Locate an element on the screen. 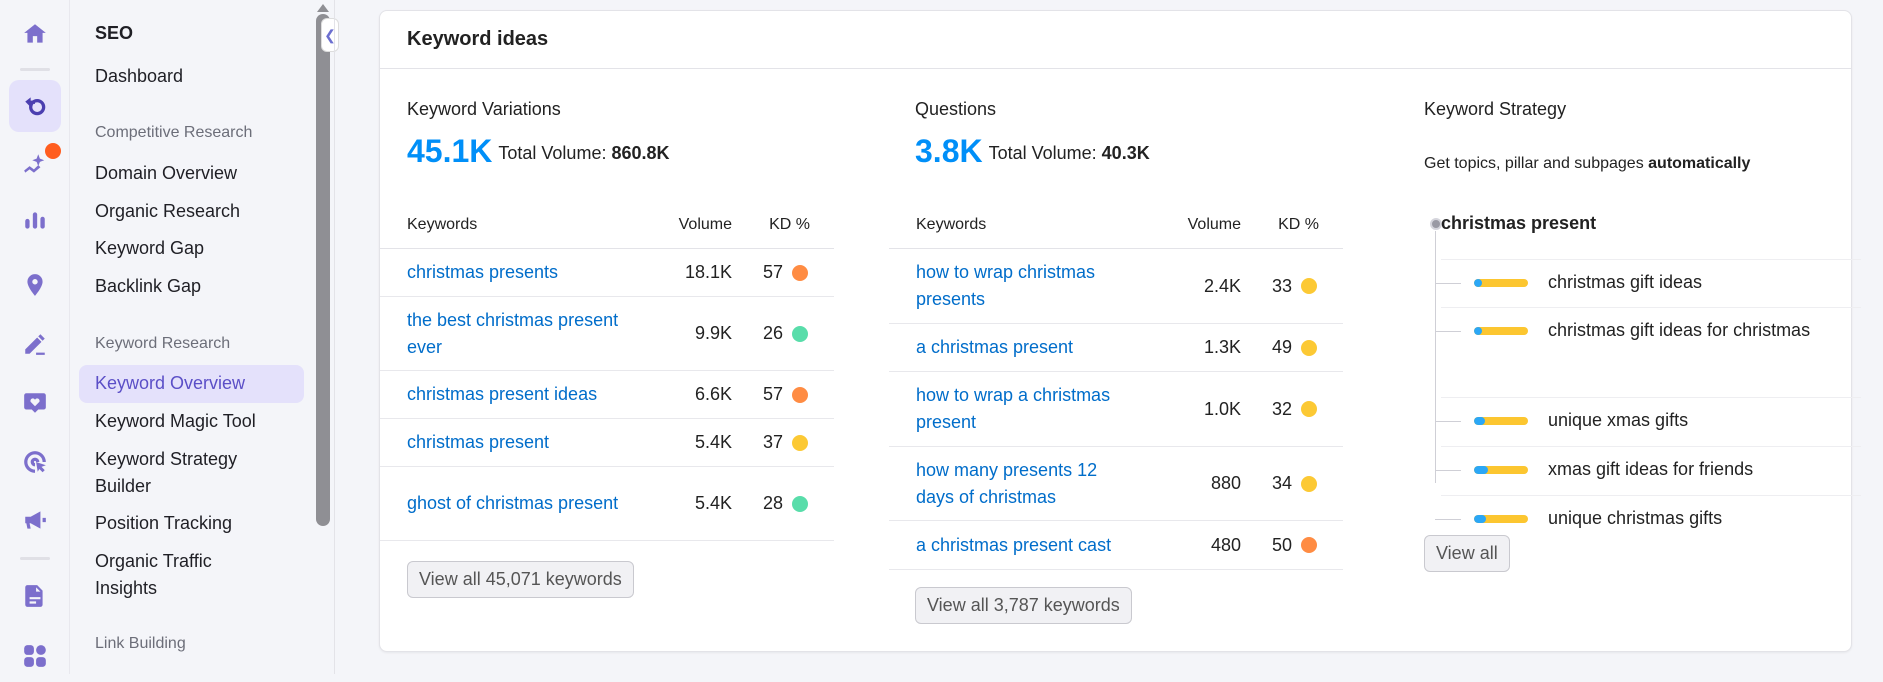  kd-value: 33 is located at coordinates (1281, 285).